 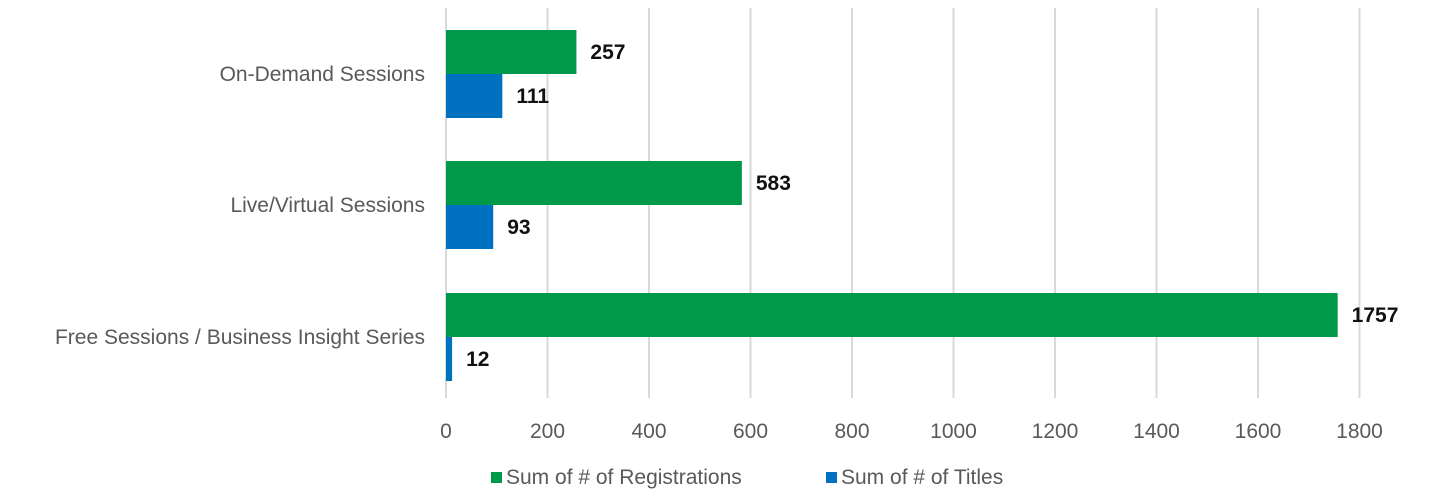 I want to click on x-tick-label: 400, so click(x=648, y=431).